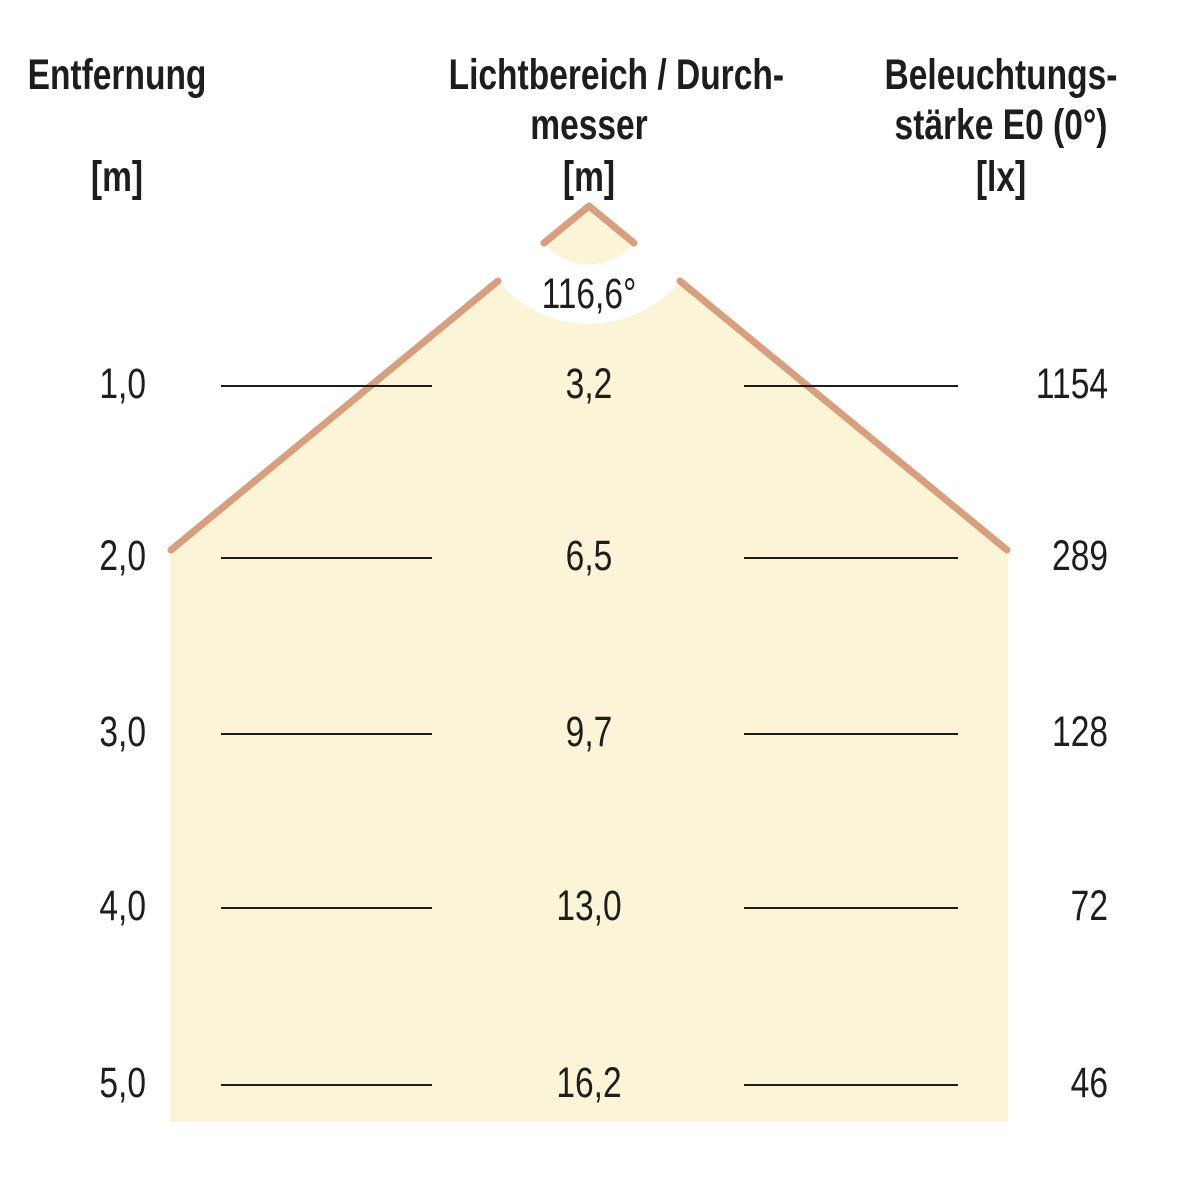 The image size is (1182, 1182). Describe the element at coordinates (589, 177) in the screenshot. I see `diameter-column-unit: [m]` at that location.